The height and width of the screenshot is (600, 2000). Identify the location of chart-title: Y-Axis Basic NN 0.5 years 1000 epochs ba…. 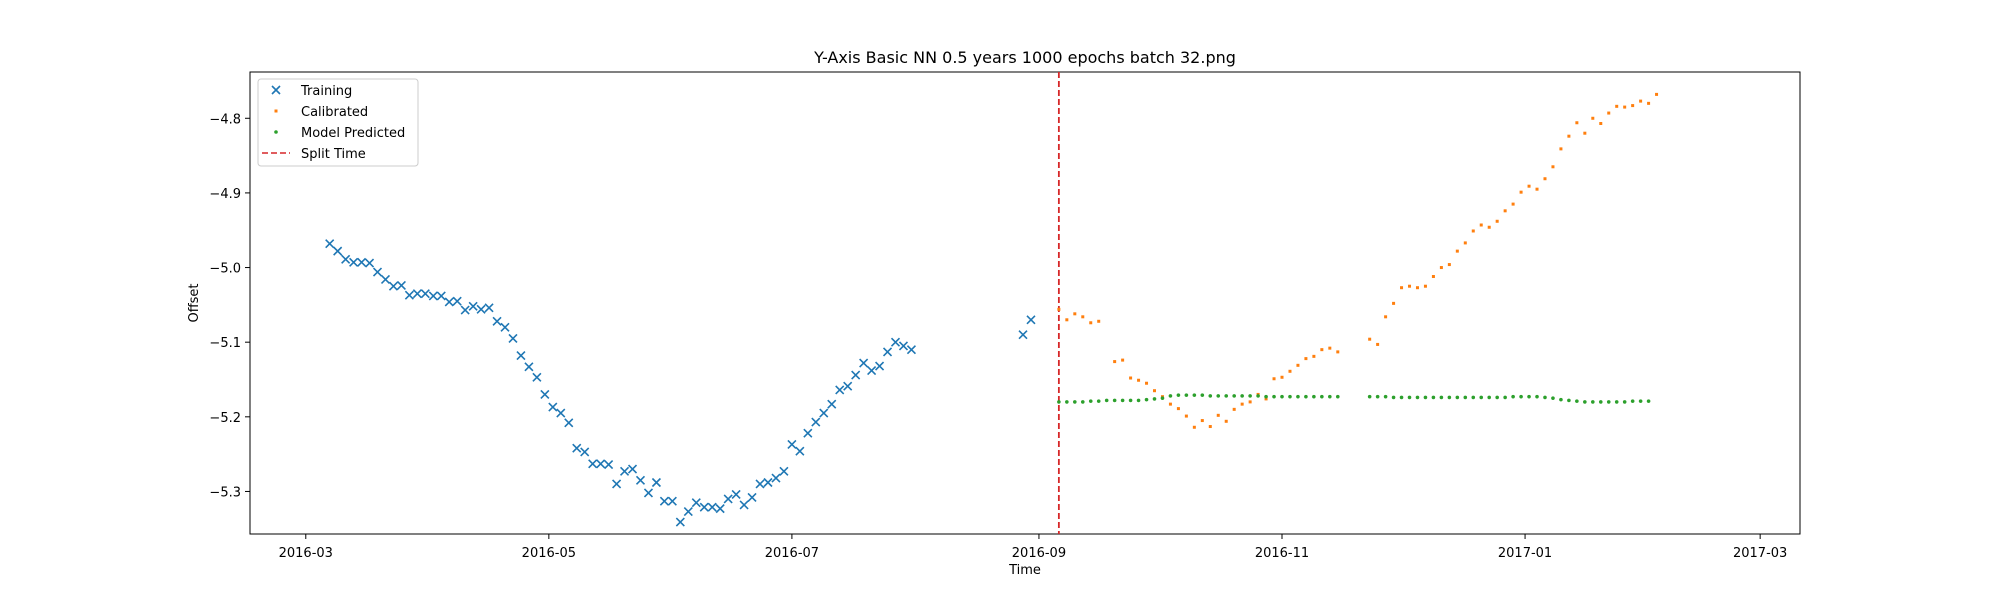
(1024, 57).